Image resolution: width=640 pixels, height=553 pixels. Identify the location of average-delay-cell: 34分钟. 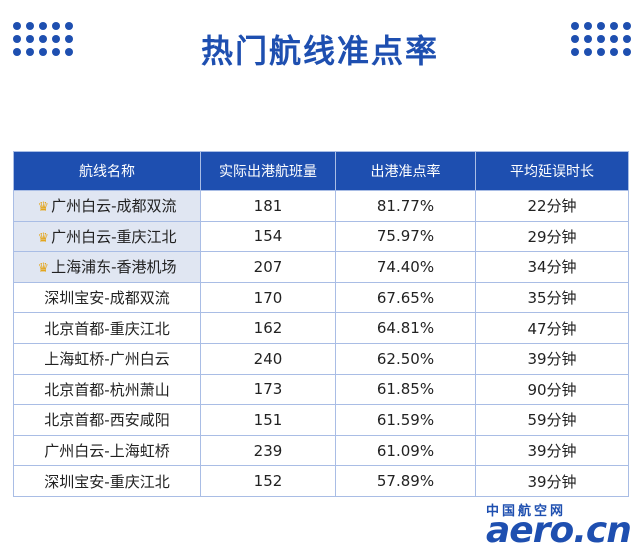
(552, 267).